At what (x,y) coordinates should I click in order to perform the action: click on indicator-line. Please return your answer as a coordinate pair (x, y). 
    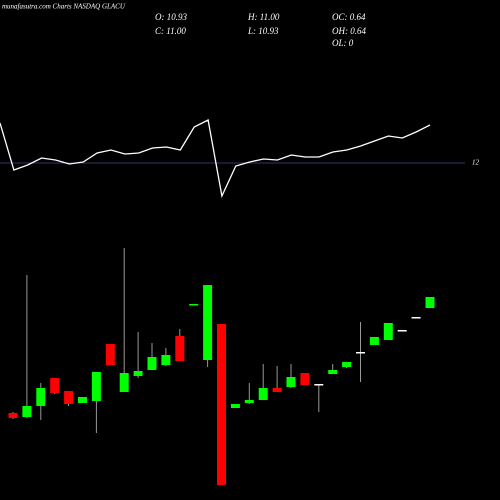
    Looking at the image, I should click on (215, 159).